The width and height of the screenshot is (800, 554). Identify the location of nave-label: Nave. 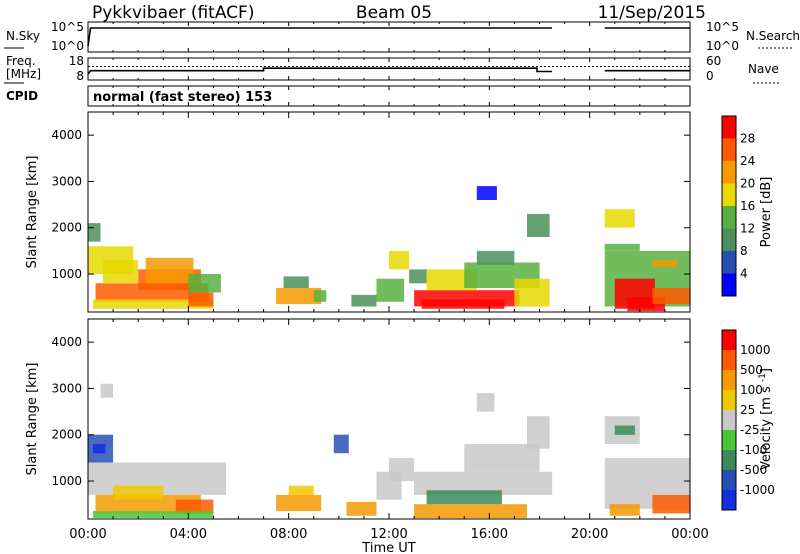
(763, 69).